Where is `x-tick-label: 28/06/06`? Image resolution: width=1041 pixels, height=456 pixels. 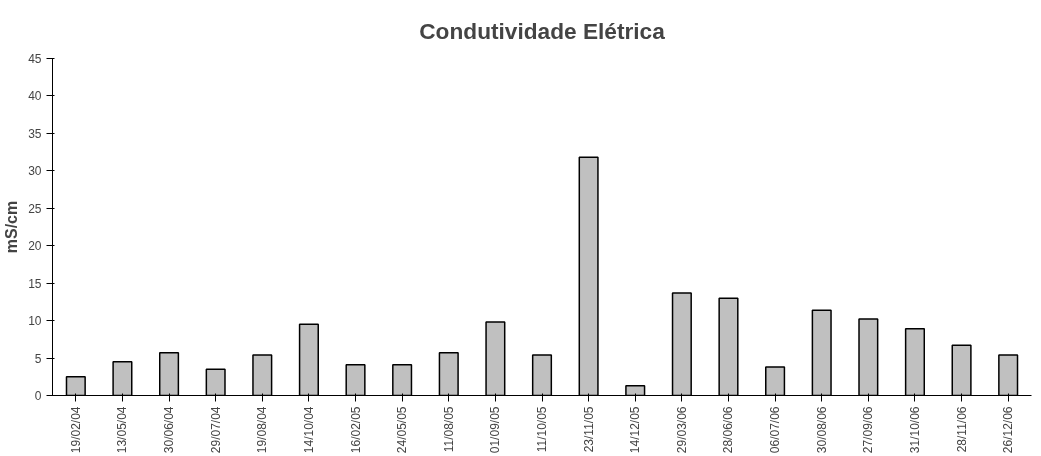 x-tick-label: 28/06/06 is located at coordinates (728, 430).